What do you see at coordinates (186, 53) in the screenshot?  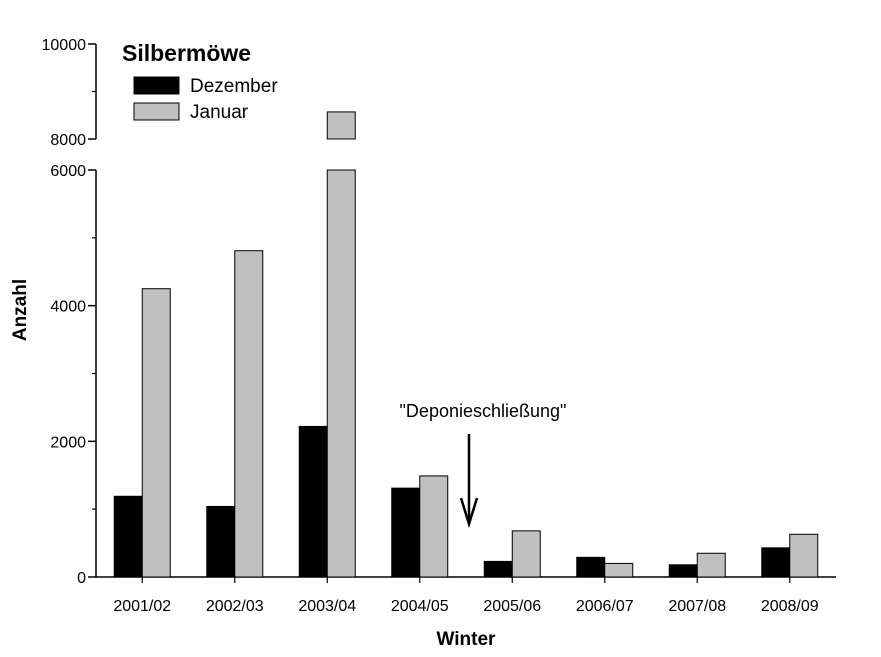 I see `legend-title: Silbermöwe` at bounding box center [186, 53].